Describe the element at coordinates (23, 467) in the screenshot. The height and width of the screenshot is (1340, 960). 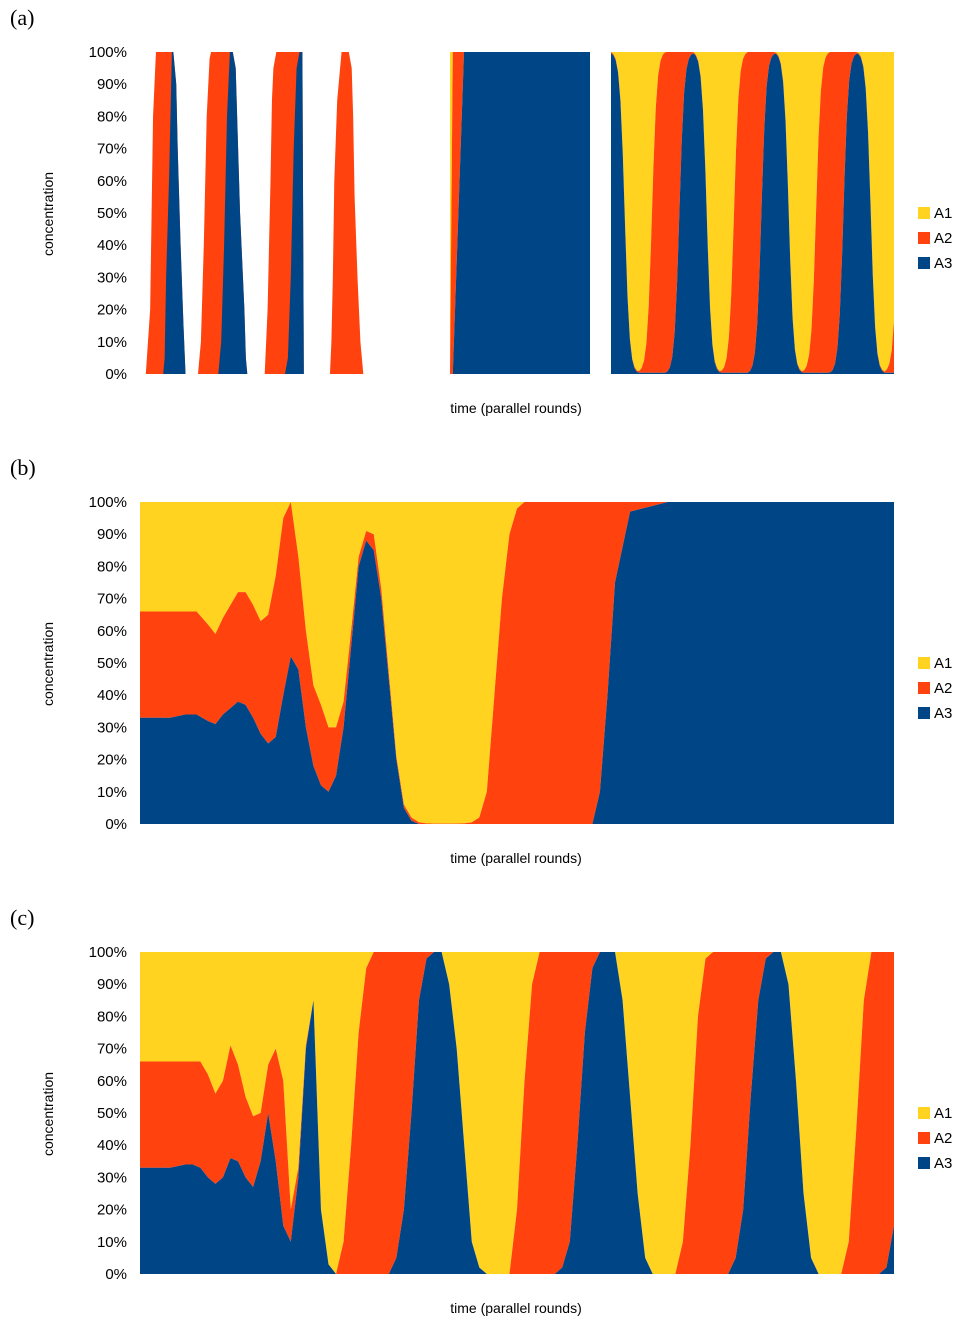
I see `panel-label: (b)` at that location.